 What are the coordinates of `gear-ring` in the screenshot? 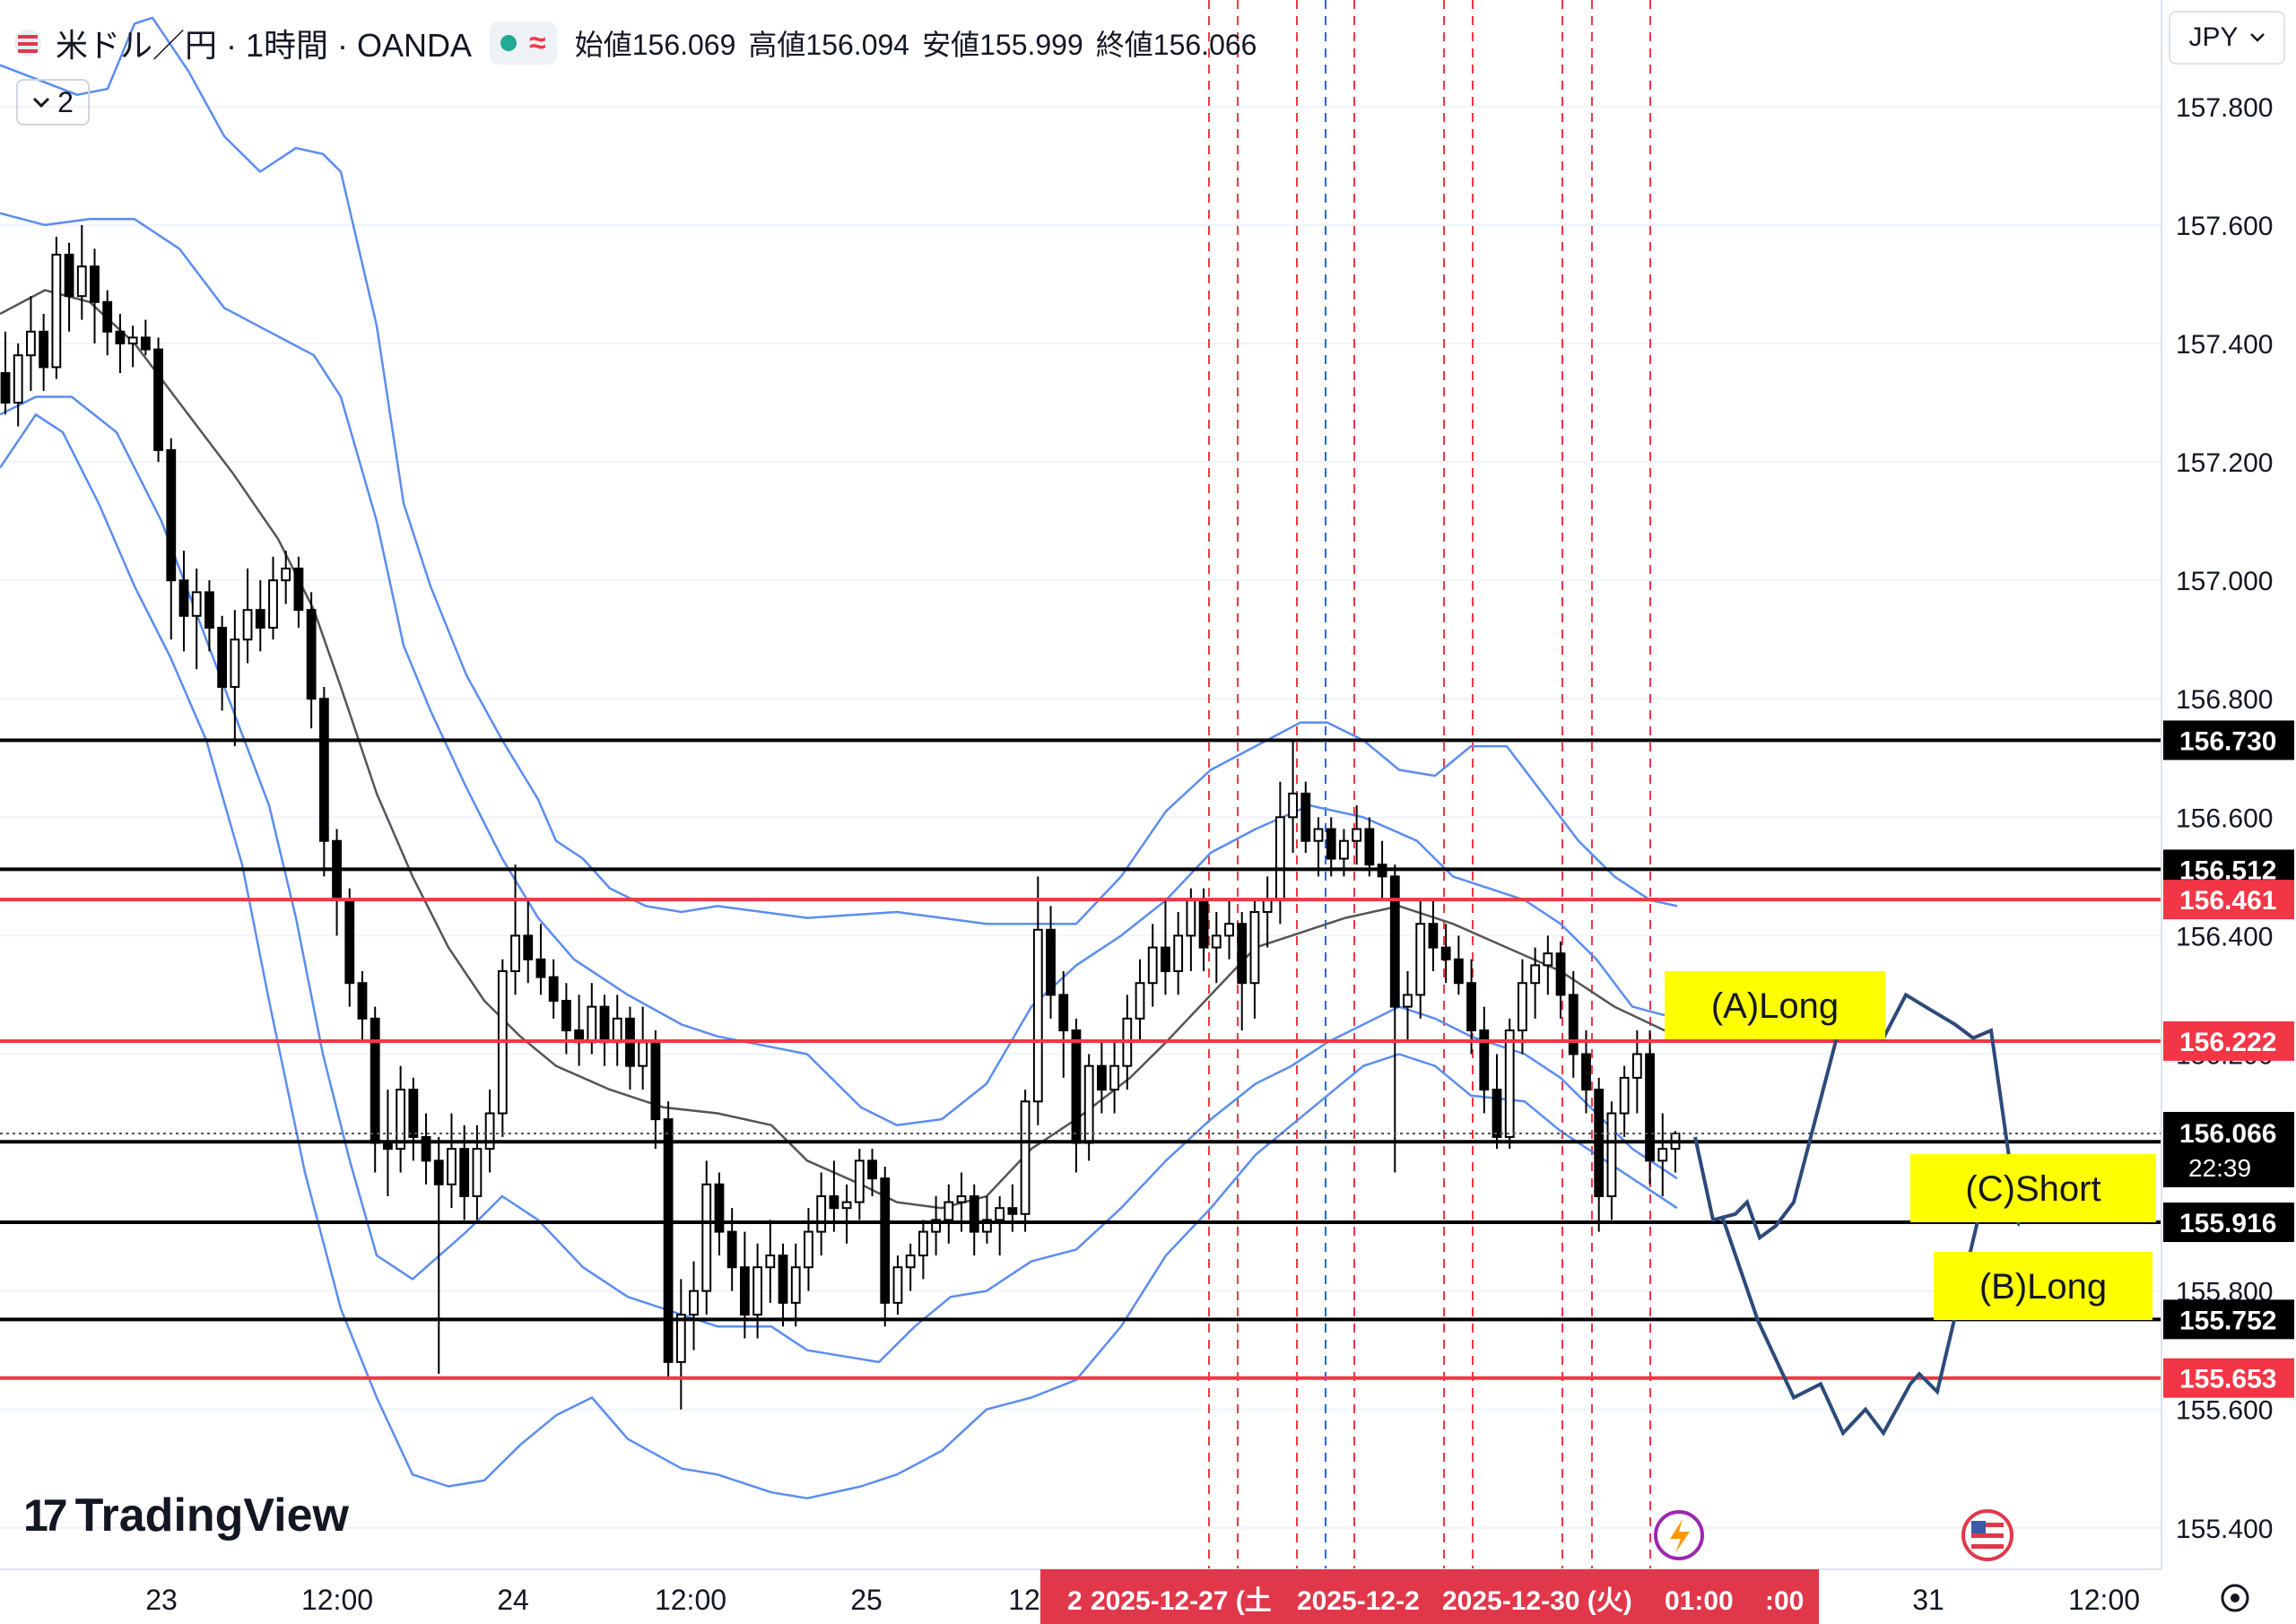 It's located at (2235, 1598).